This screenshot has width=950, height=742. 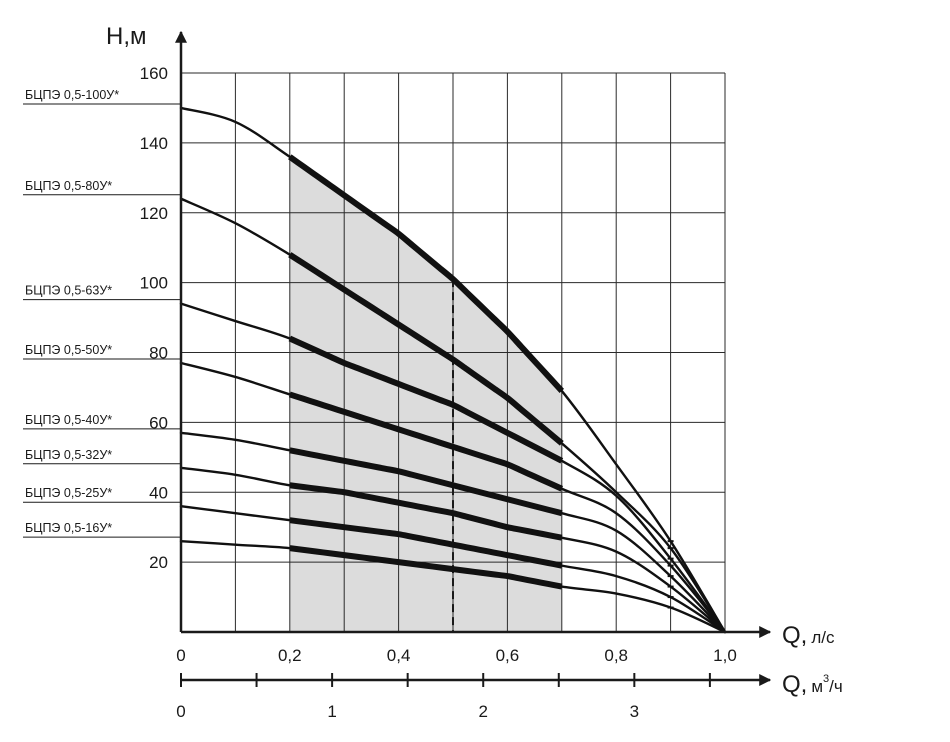 I want to click on series-label: БЦПЭ 0,5-63У*, so click(x=68, y=291).